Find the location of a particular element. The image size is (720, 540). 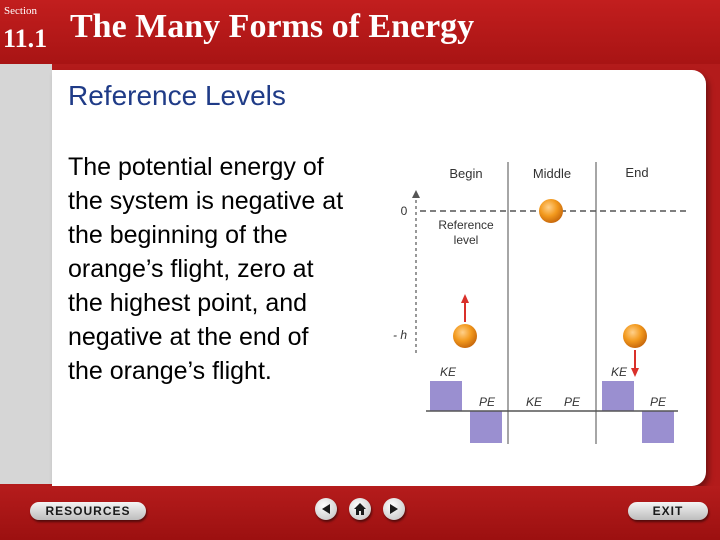

section-number: 11.1 is located at coordinates (25, 38).